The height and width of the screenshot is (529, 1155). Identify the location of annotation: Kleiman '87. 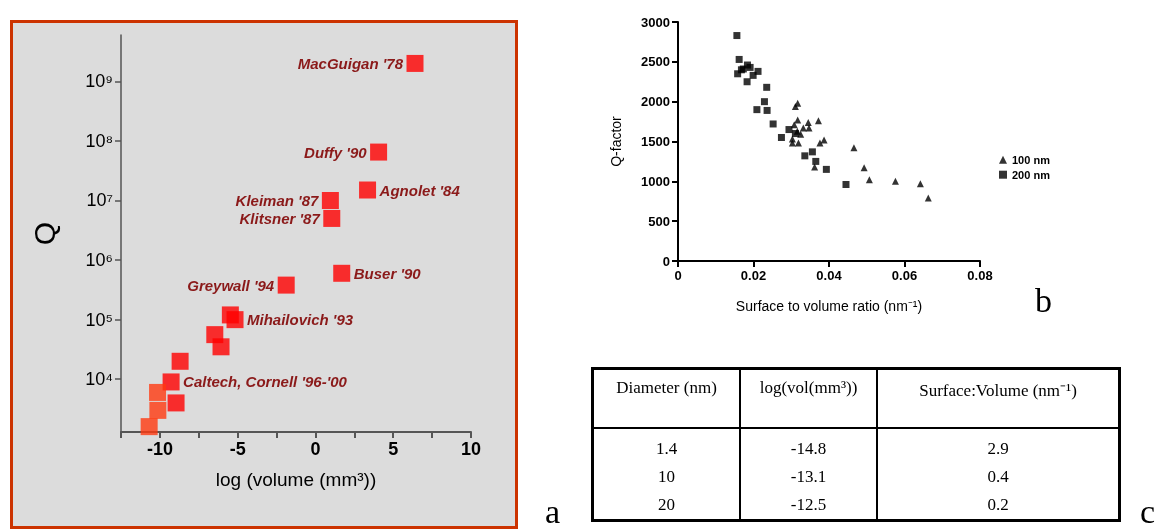
(277, 200).